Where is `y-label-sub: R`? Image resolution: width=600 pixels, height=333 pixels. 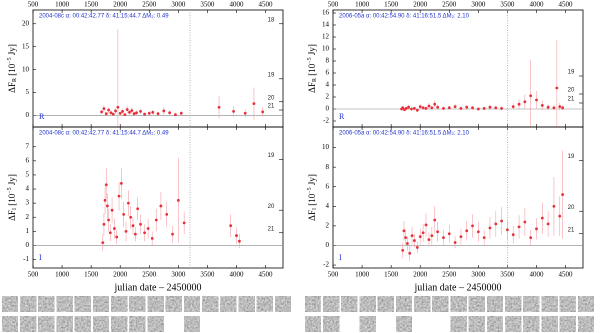
y-label-sub: R is located at coordinates (315, 80).